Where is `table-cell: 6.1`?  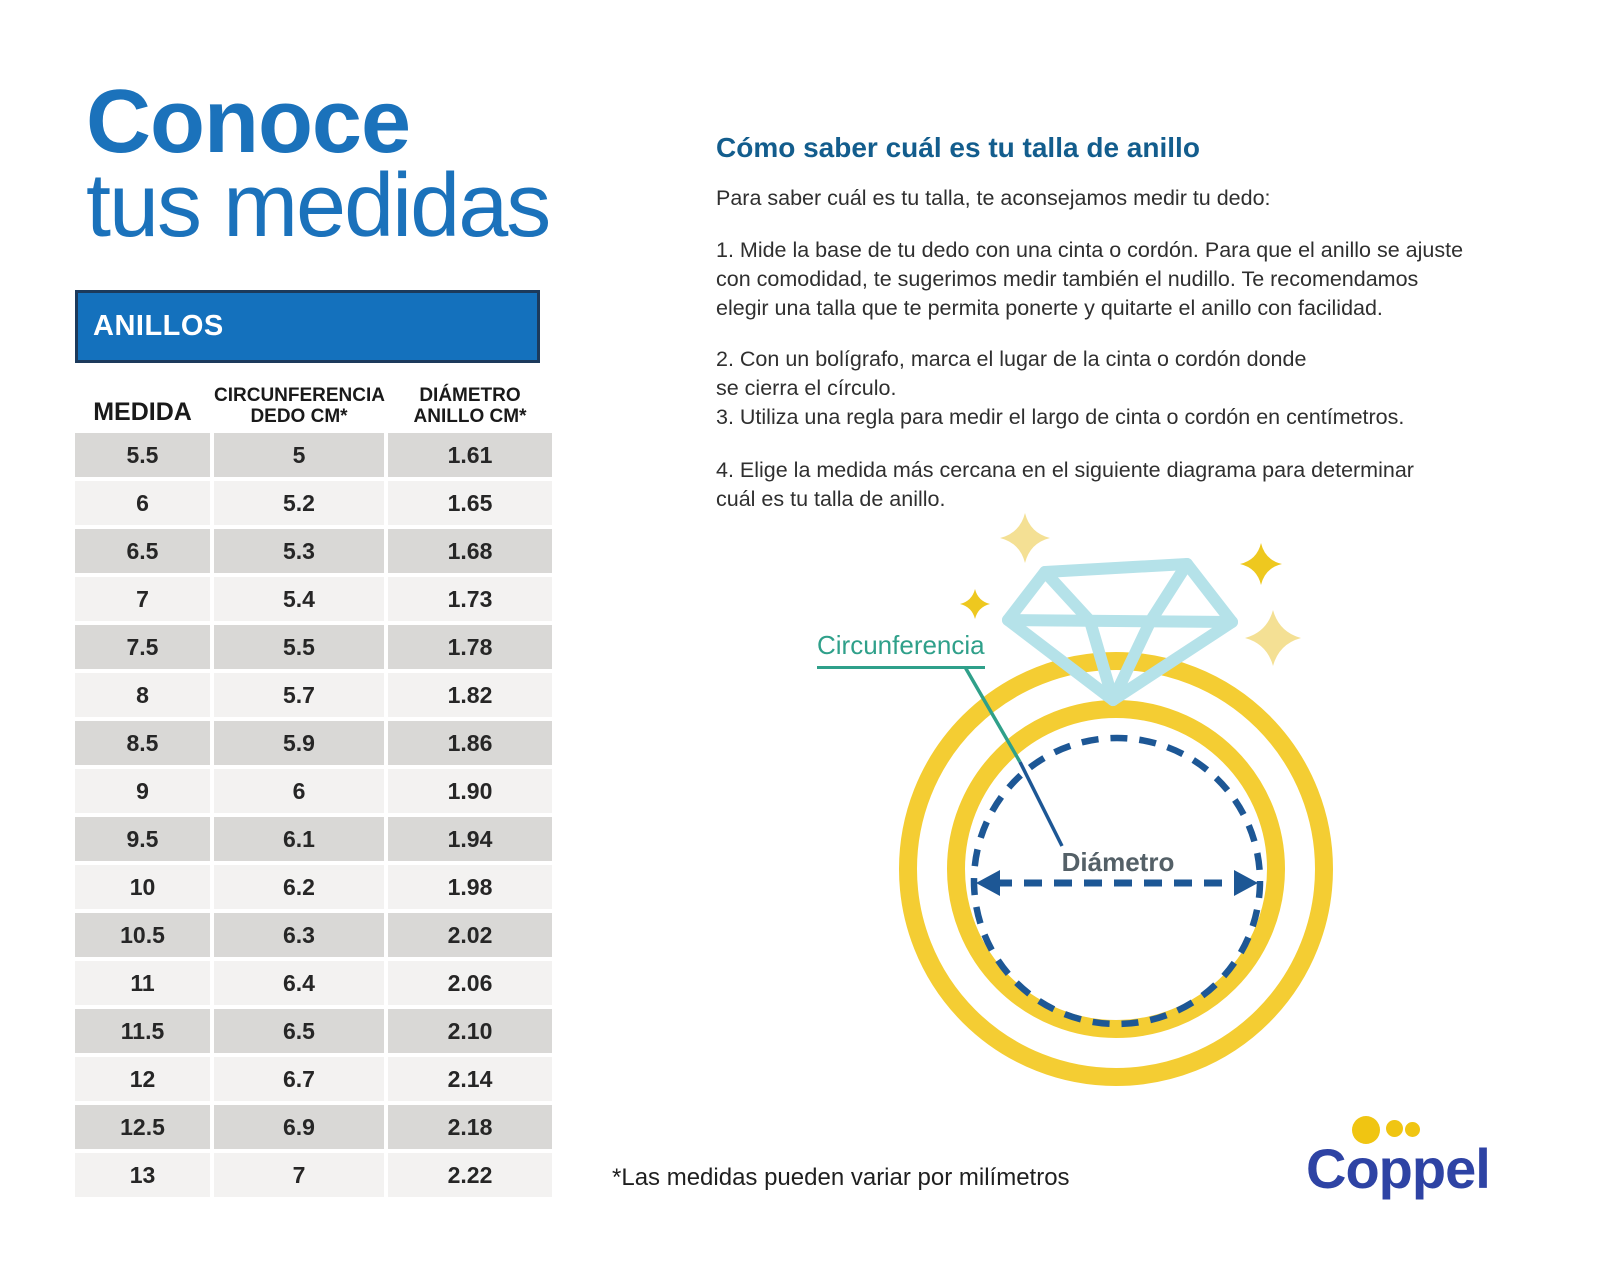
table-cell: 6.1 is located at coordinates (299, 839).